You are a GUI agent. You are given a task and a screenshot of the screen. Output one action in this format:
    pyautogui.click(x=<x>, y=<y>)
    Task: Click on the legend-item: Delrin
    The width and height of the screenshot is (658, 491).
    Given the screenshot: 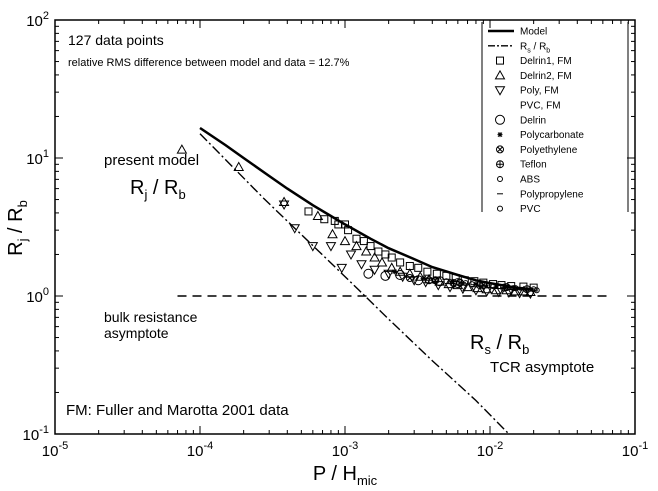 What is the action you would take?
    pyautogui.click(x=520, y=120)
    